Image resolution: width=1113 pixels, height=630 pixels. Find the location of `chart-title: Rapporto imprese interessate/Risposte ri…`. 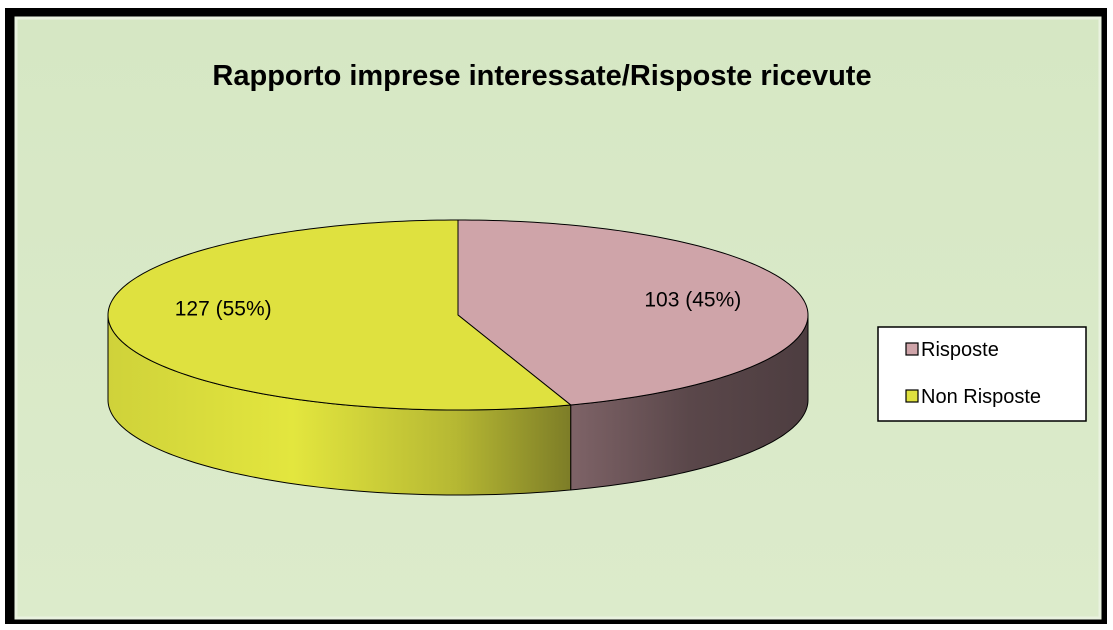

chart-title: Rapporto imprese interessate/Risposte ri… is located at coordinates (541, 76).